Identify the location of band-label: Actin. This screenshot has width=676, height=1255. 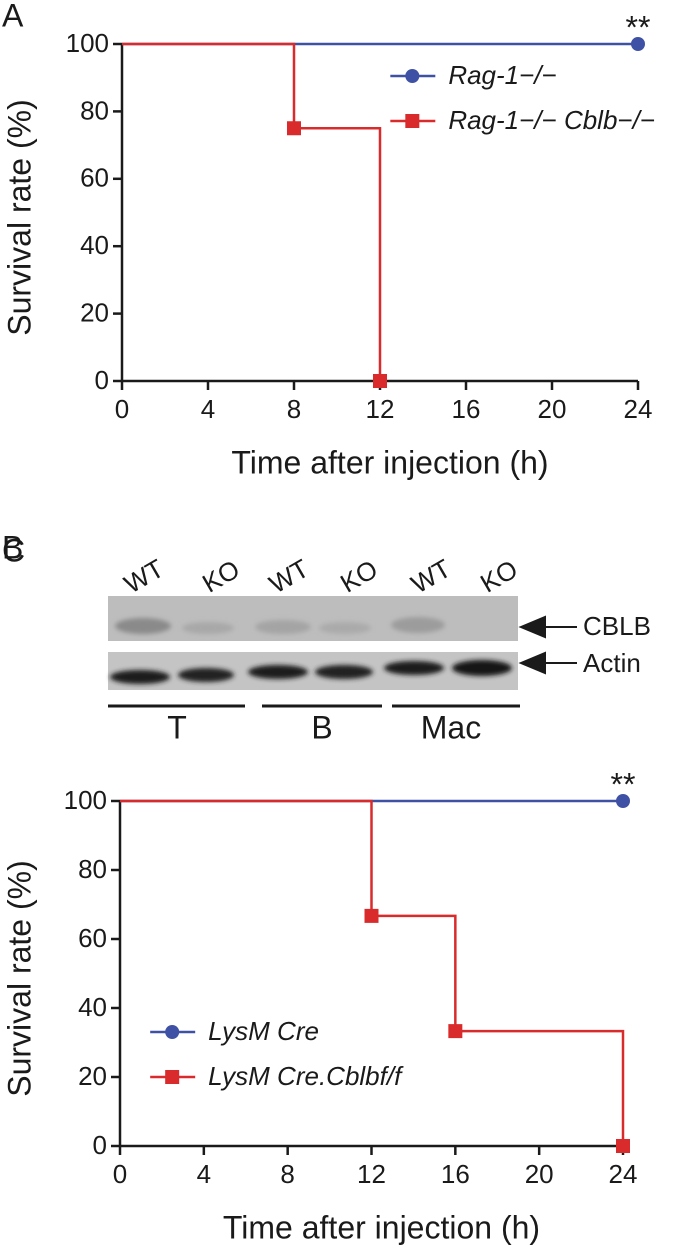
(612, 663).